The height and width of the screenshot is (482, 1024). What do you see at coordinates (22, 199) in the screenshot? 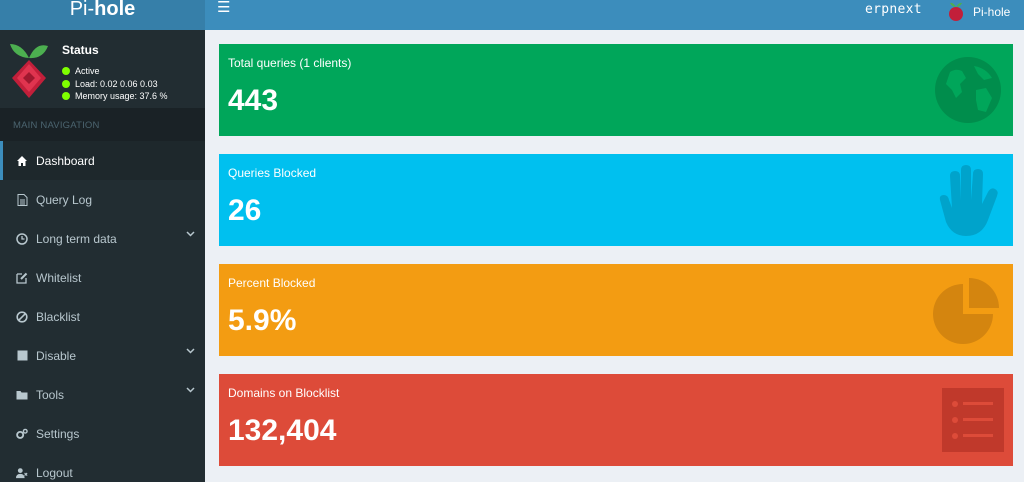
I see `file-icon` at bounding box center [22, 199].